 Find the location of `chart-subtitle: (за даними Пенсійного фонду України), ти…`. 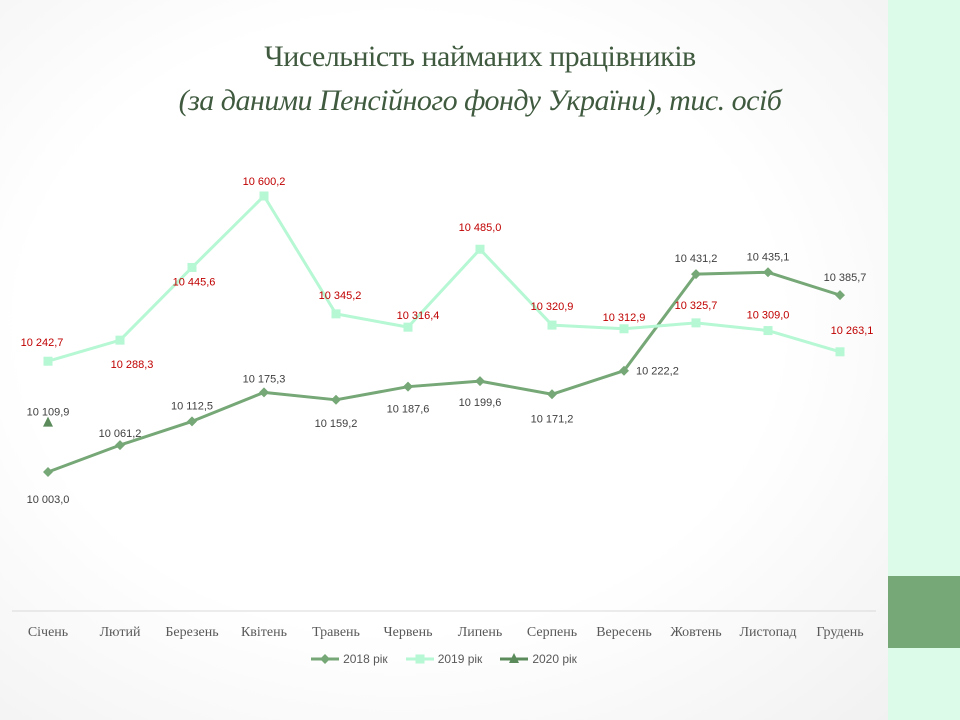

chart-subtitle: (за даними Пенсійного фонду України), ти… is located at coordinates (480, 100).